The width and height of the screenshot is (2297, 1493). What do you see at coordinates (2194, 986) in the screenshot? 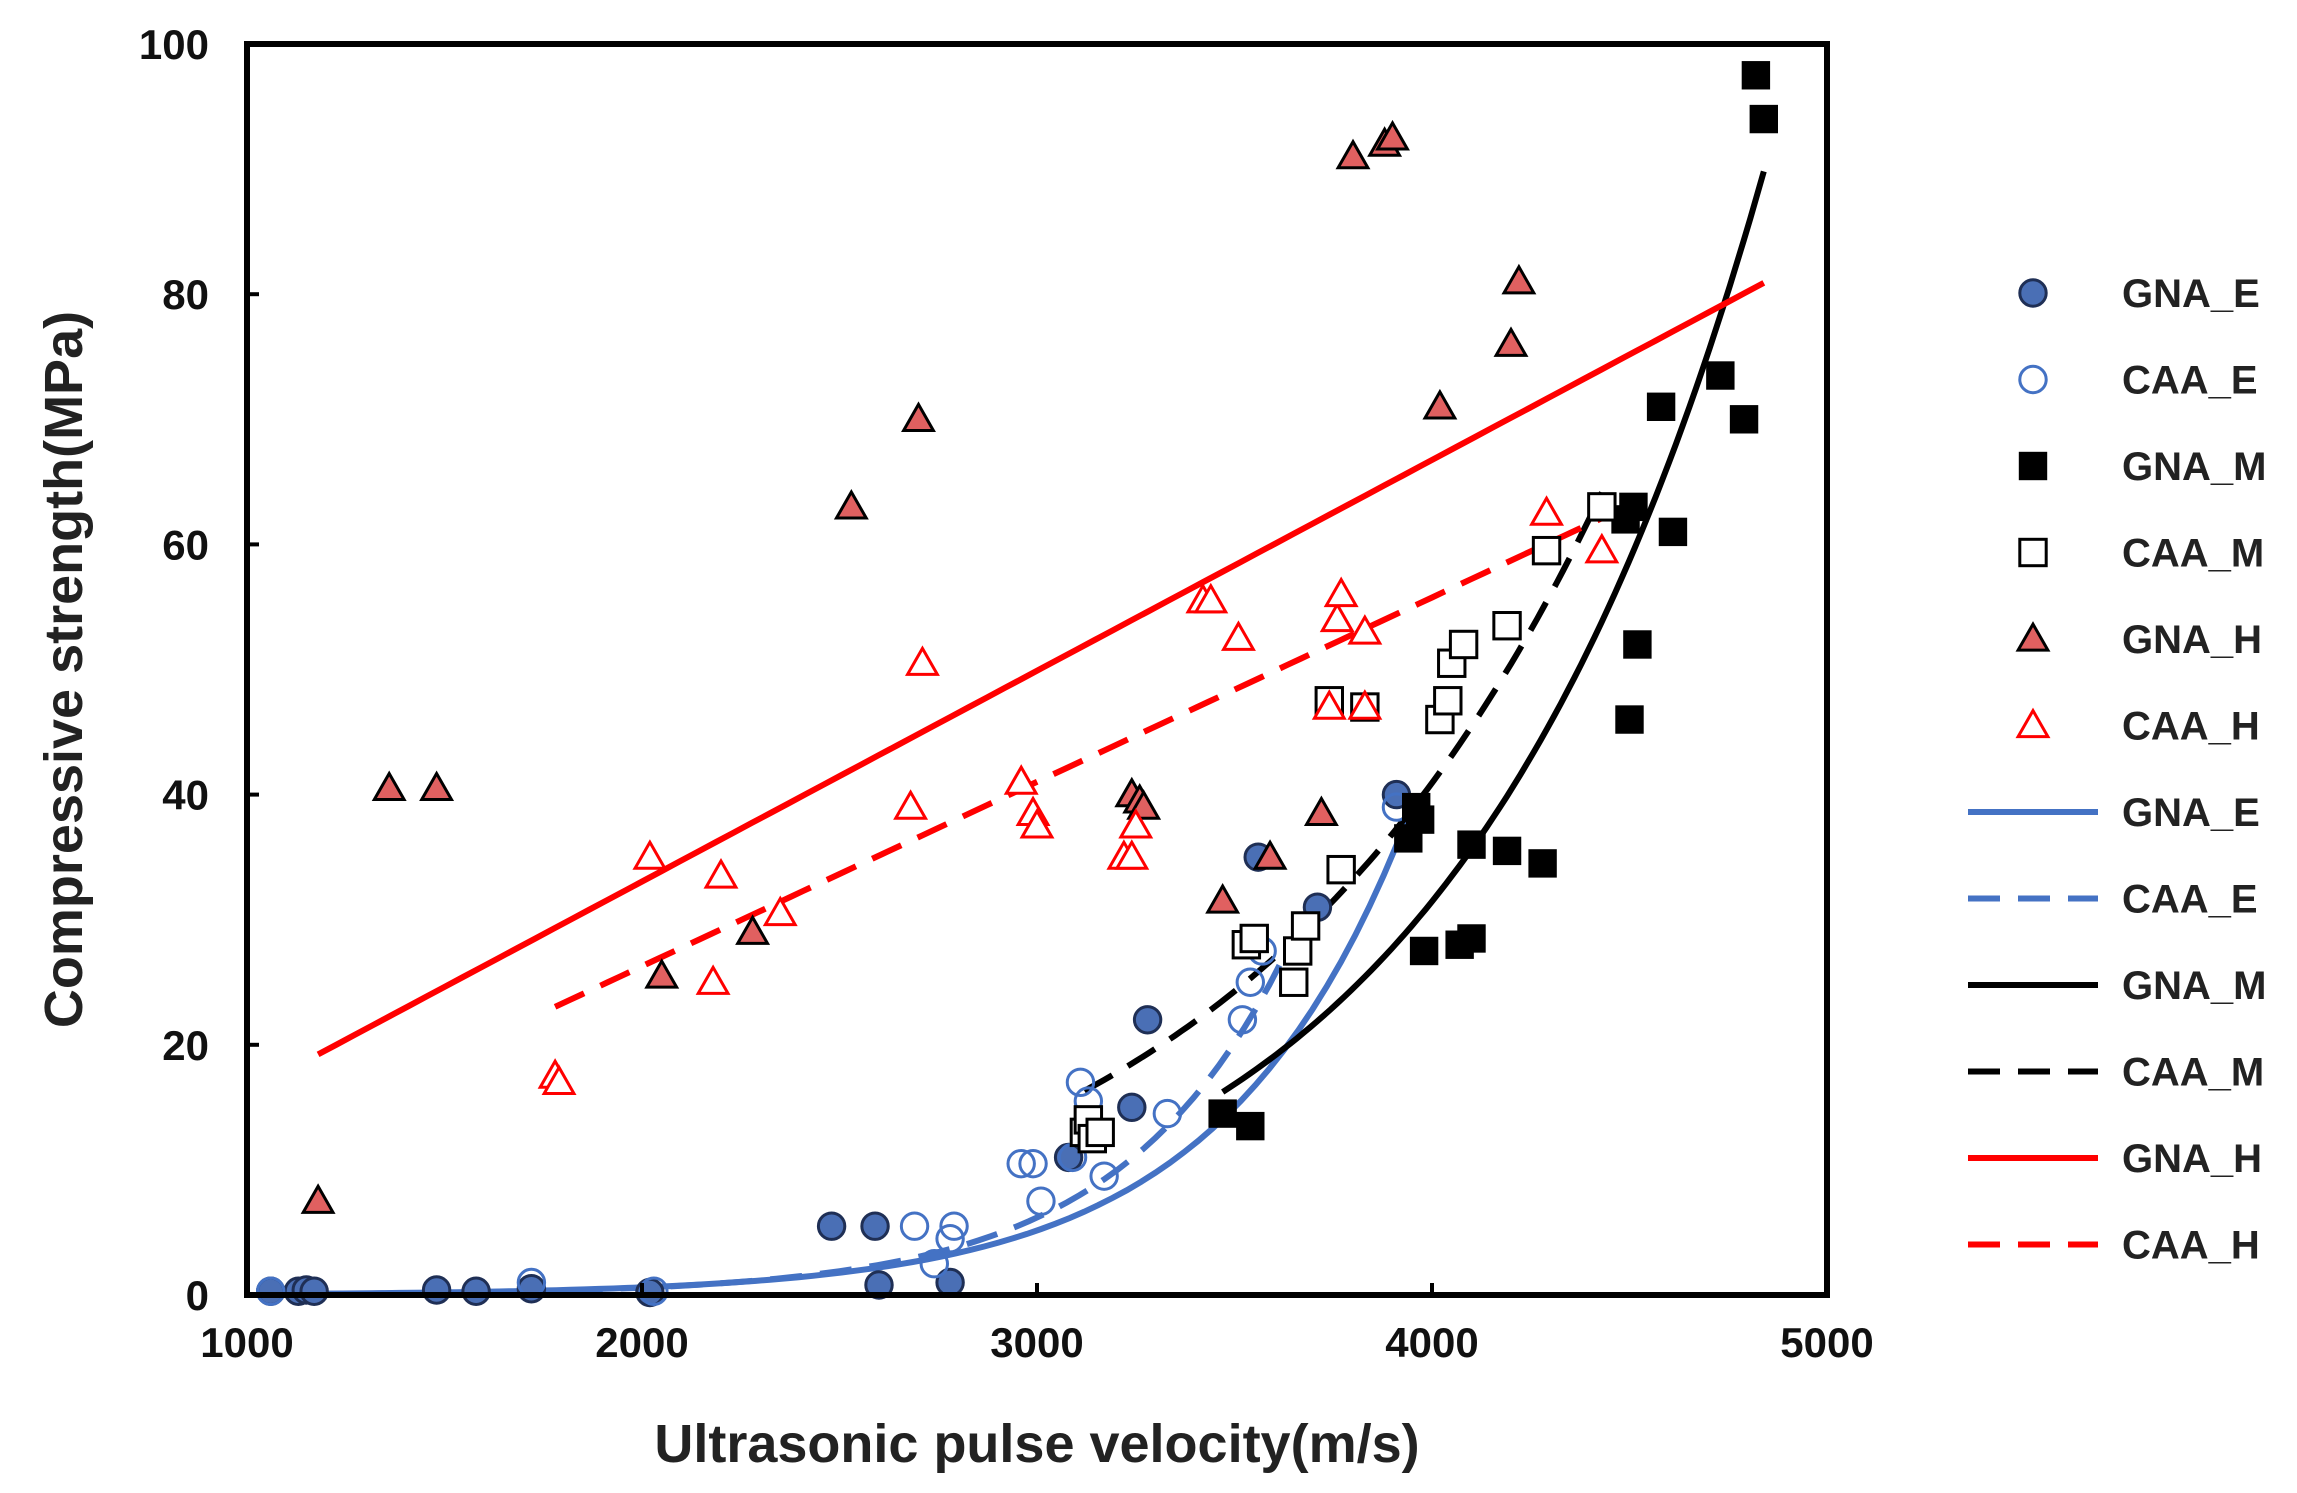
I see `legend-label: GNA_M` at bounding box center [2194, 986].